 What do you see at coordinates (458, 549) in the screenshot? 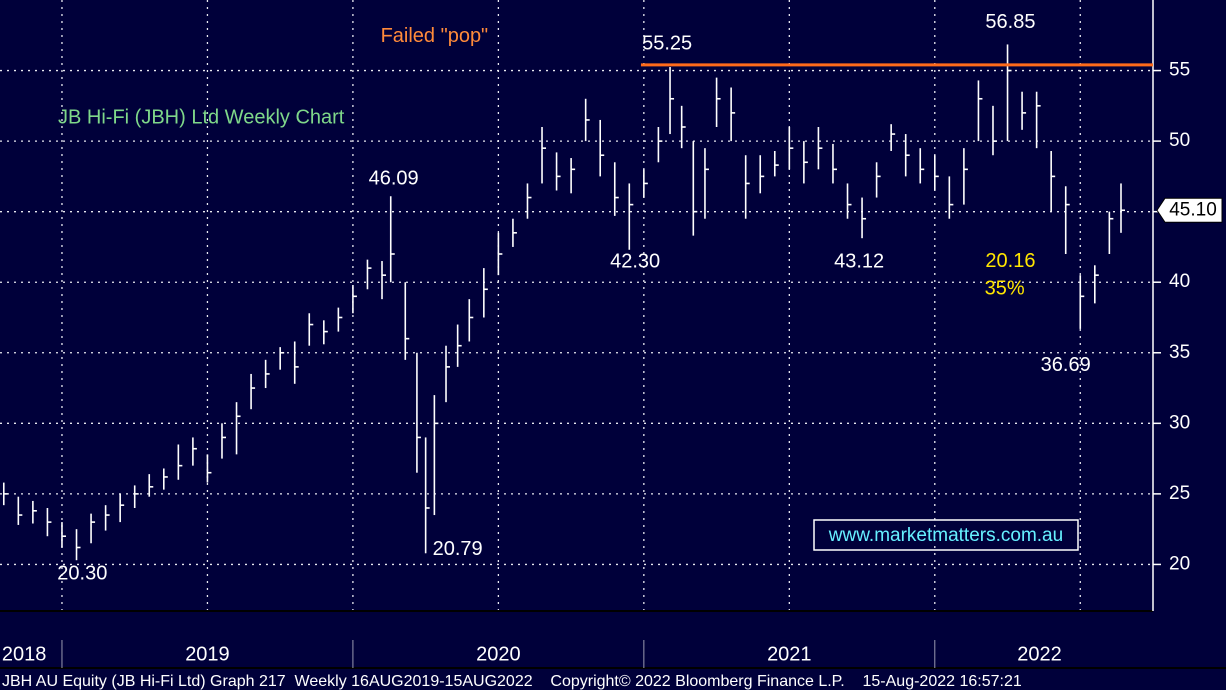
I see `annotation: 20.79` at bounding box center [458, 549].